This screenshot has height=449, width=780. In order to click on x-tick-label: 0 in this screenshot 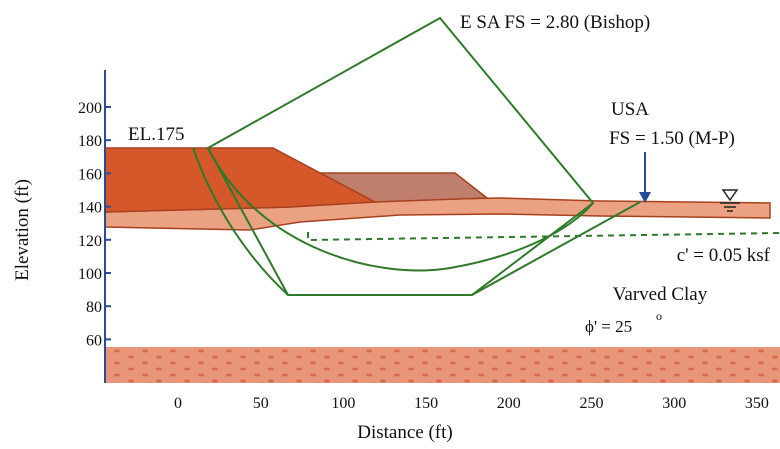, I will do `click(178, 403)`.